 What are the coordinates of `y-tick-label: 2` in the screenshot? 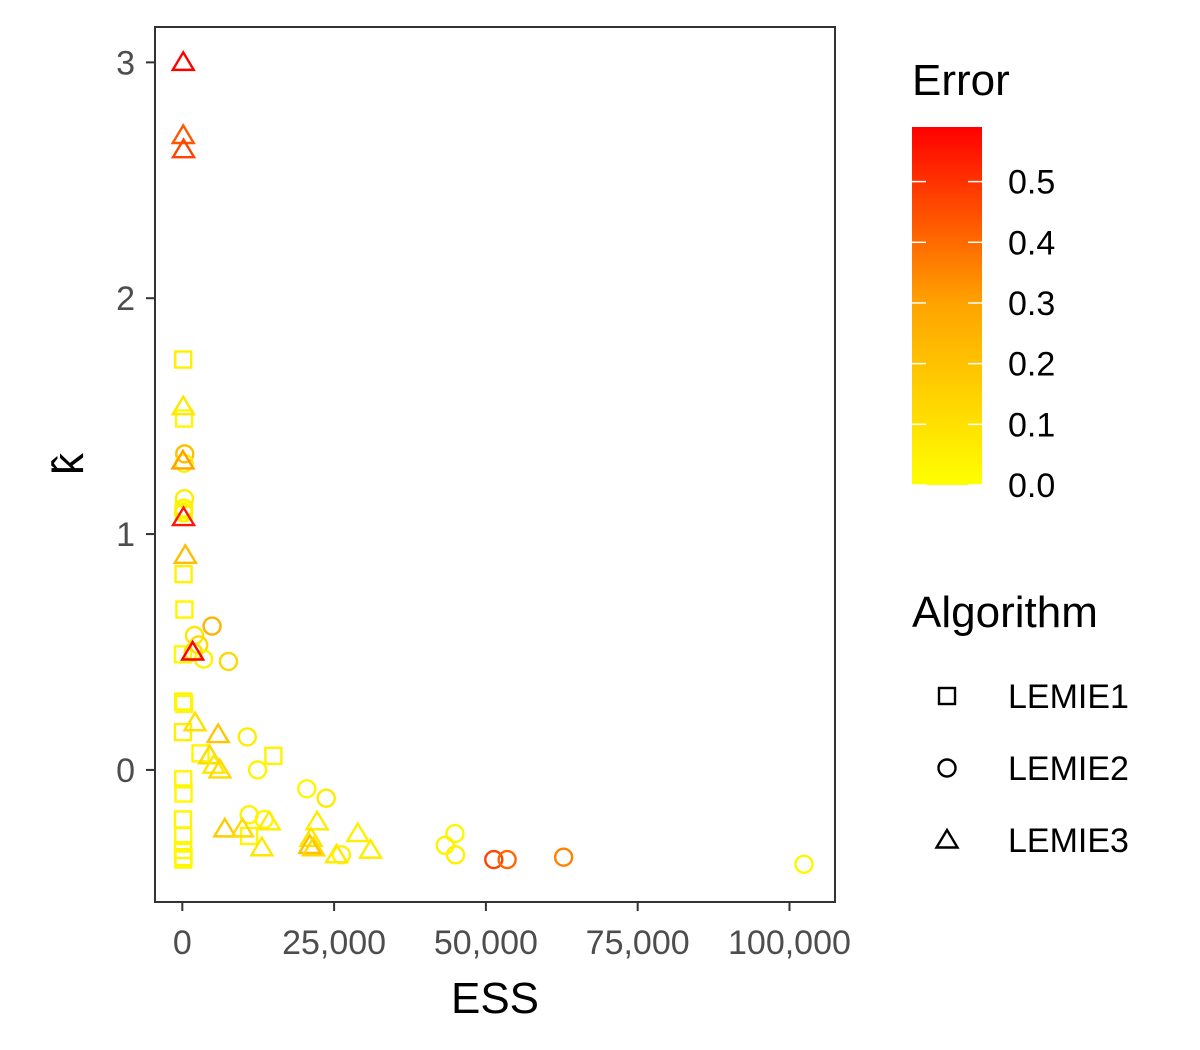 It's located at (125, 299).